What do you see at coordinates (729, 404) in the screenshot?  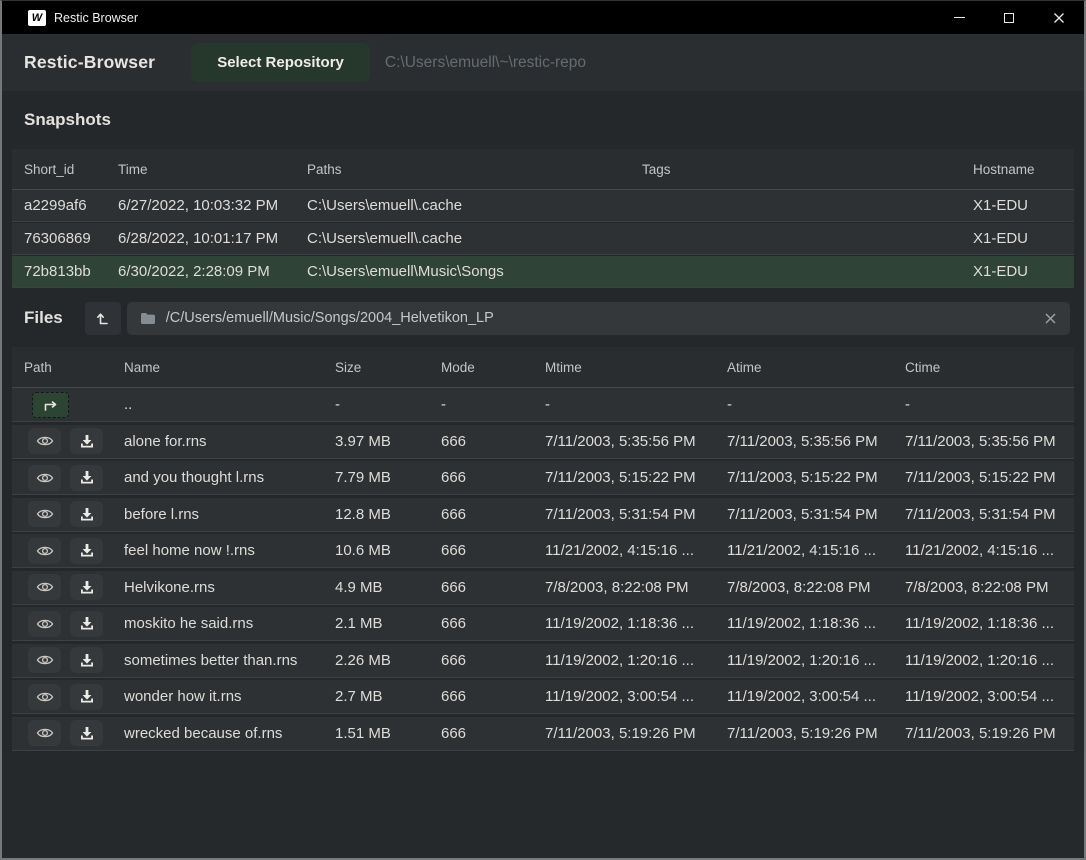 I see `file-atime: -` at bounding box center [729, 404].